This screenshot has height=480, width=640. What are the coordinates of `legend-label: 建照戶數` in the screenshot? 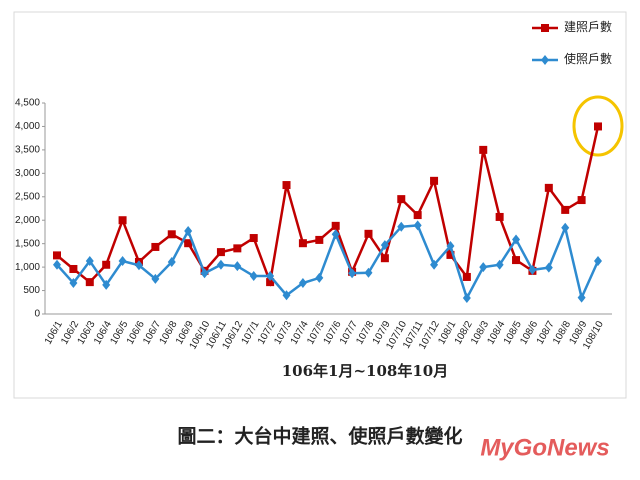 It's located at (588, 27).